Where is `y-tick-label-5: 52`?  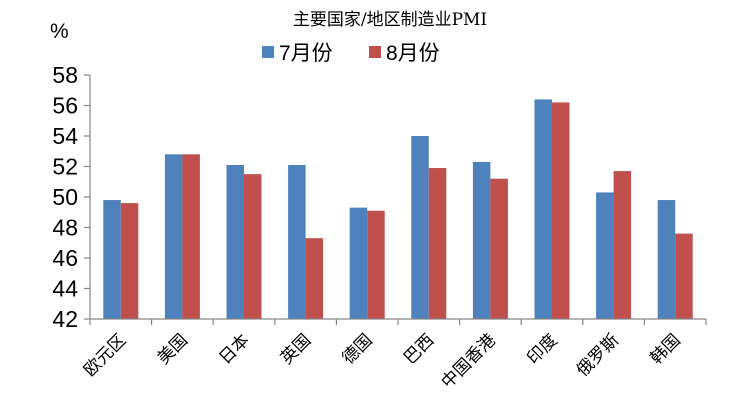
y-tick-label-5: 52 is located at coordinates (65, 167).